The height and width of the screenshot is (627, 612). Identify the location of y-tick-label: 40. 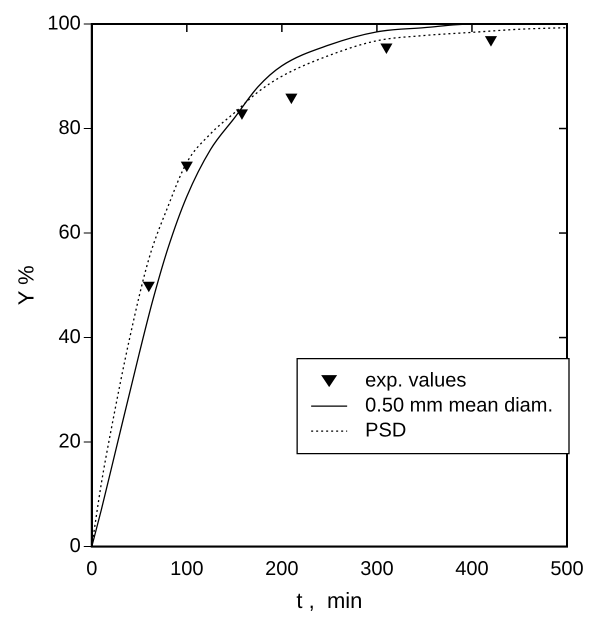
(69, 337).